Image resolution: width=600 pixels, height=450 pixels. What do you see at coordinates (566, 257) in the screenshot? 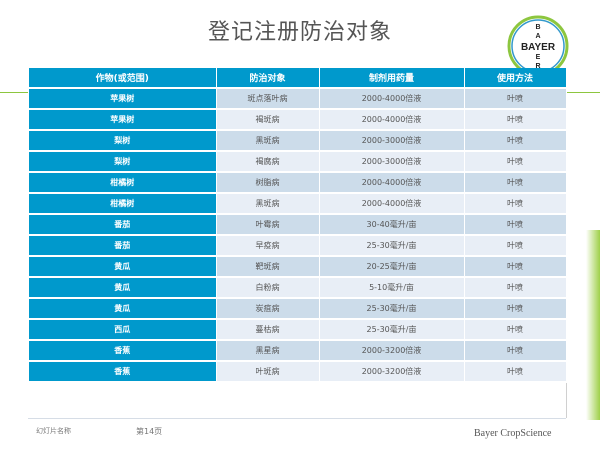
I see `frame-right-border` at bounding box center [566, 257].